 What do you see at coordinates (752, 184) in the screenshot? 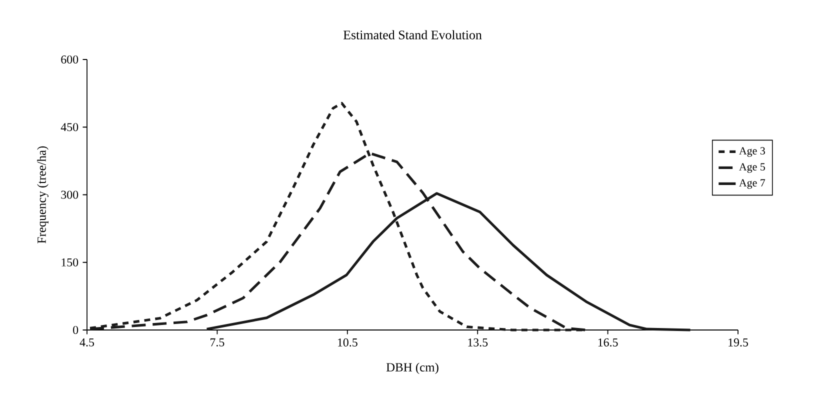
I see `legend-label: Age 7` at bounding box center [752, 184].